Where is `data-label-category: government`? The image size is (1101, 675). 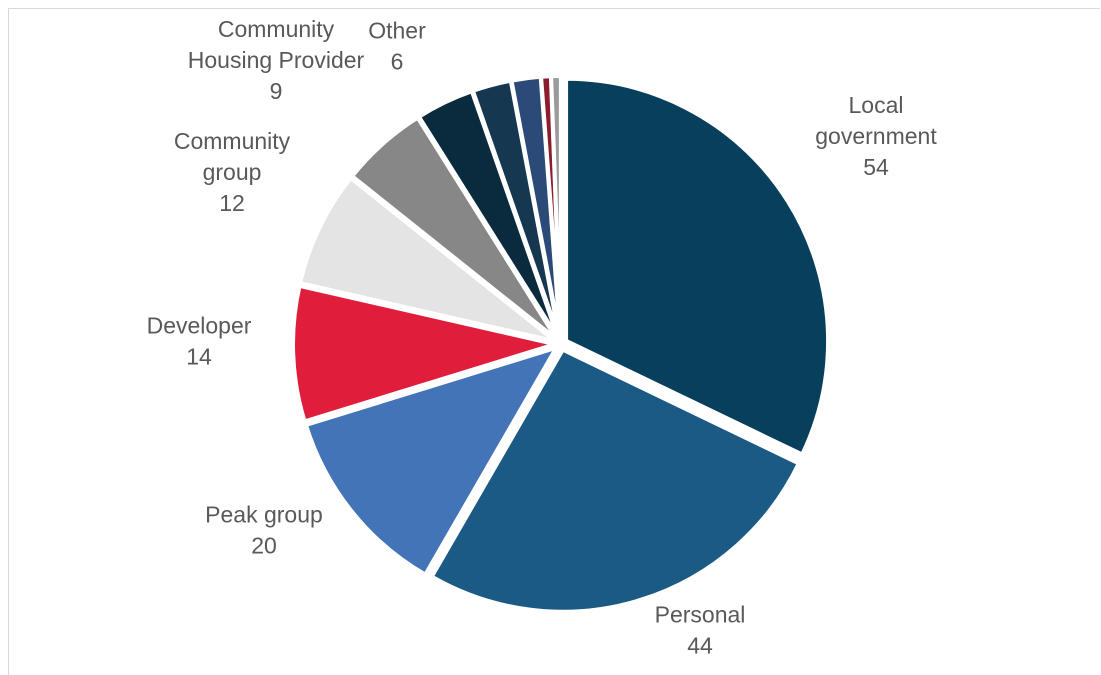 data-label-category: government is located at coordinates (876, 136).